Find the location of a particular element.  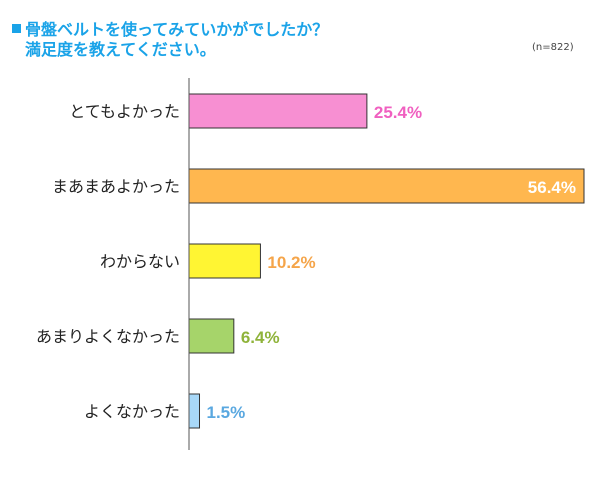

value-label: 10.2% is located at coordinates (291, 262).